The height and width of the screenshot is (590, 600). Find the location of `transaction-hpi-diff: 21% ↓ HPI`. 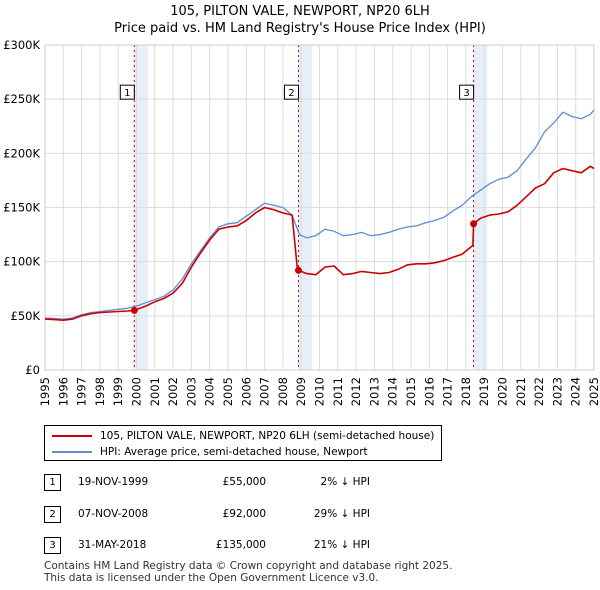

transaction-hpi-diff: 21% ↓ HPI is located at coordinates (341, 545).